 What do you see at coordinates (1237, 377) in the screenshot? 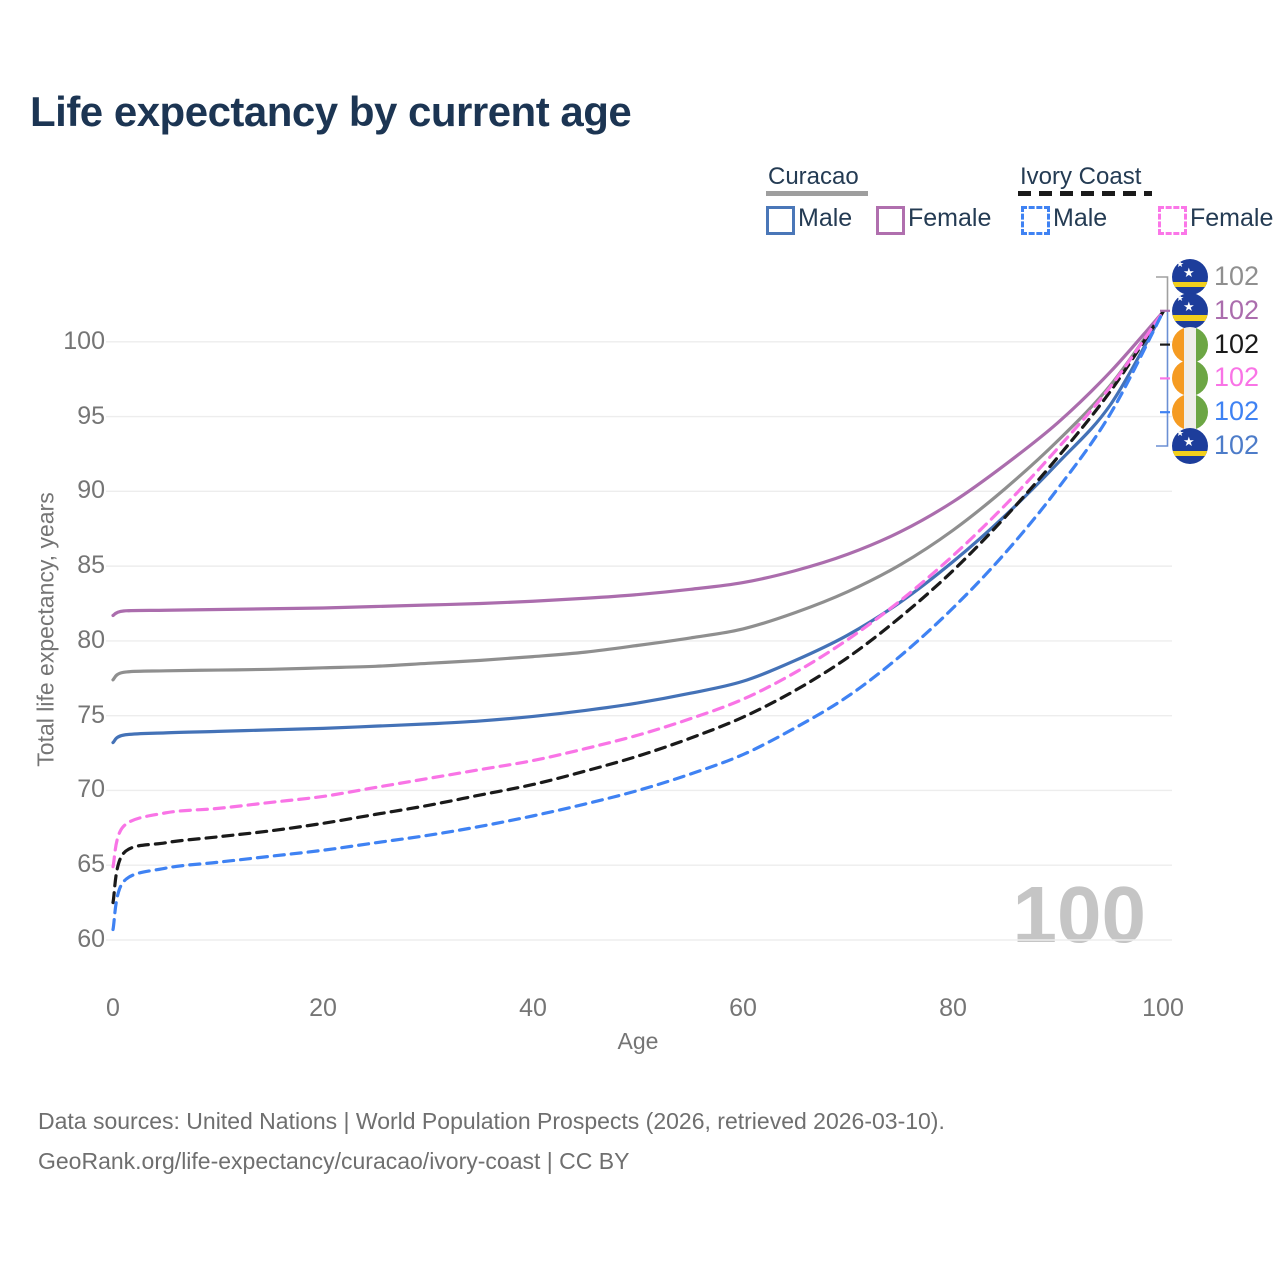
I see `end-label-value-ivory-coast-female: 102` at bounding box center [1237, 377].